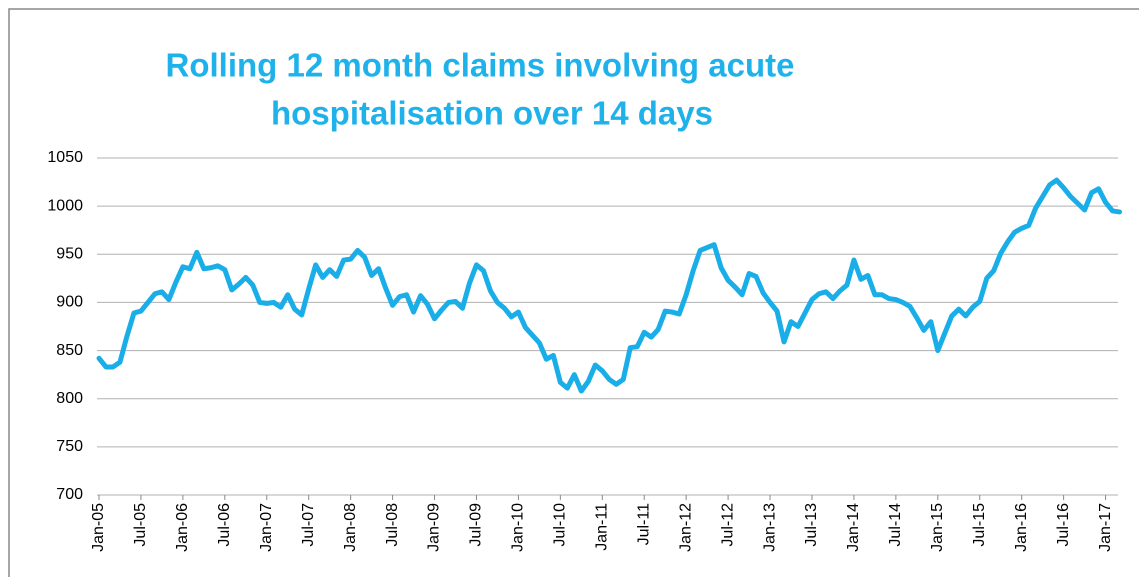  Describe the element at coordinates (69, 302) in the screenshot. I see `y-tick-label: 900` at that location.